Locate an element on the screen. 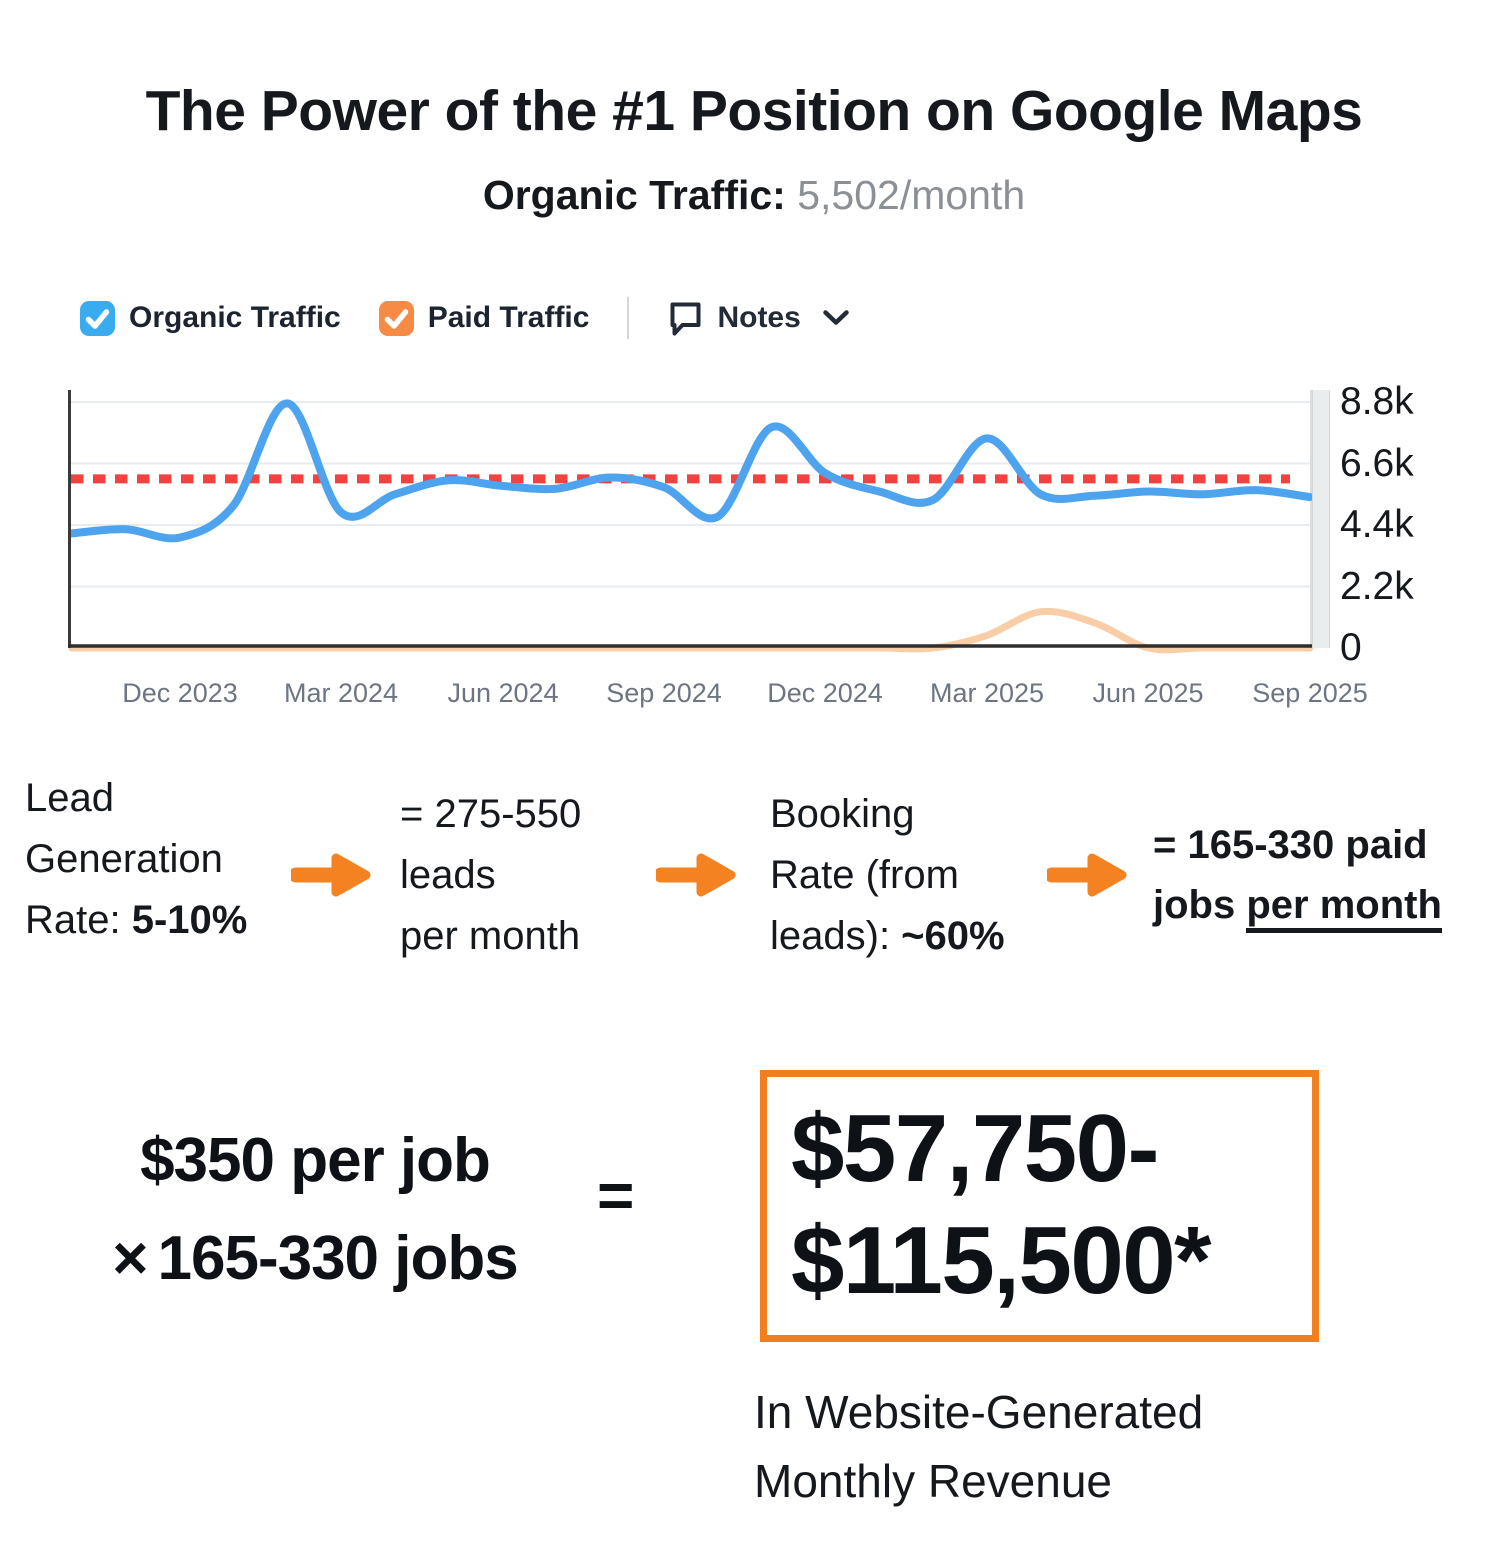 Image resolution: width=1508 pixels, height=1555 pixels. price-per-job: $350 per job is located at coordinates (315, 1160).